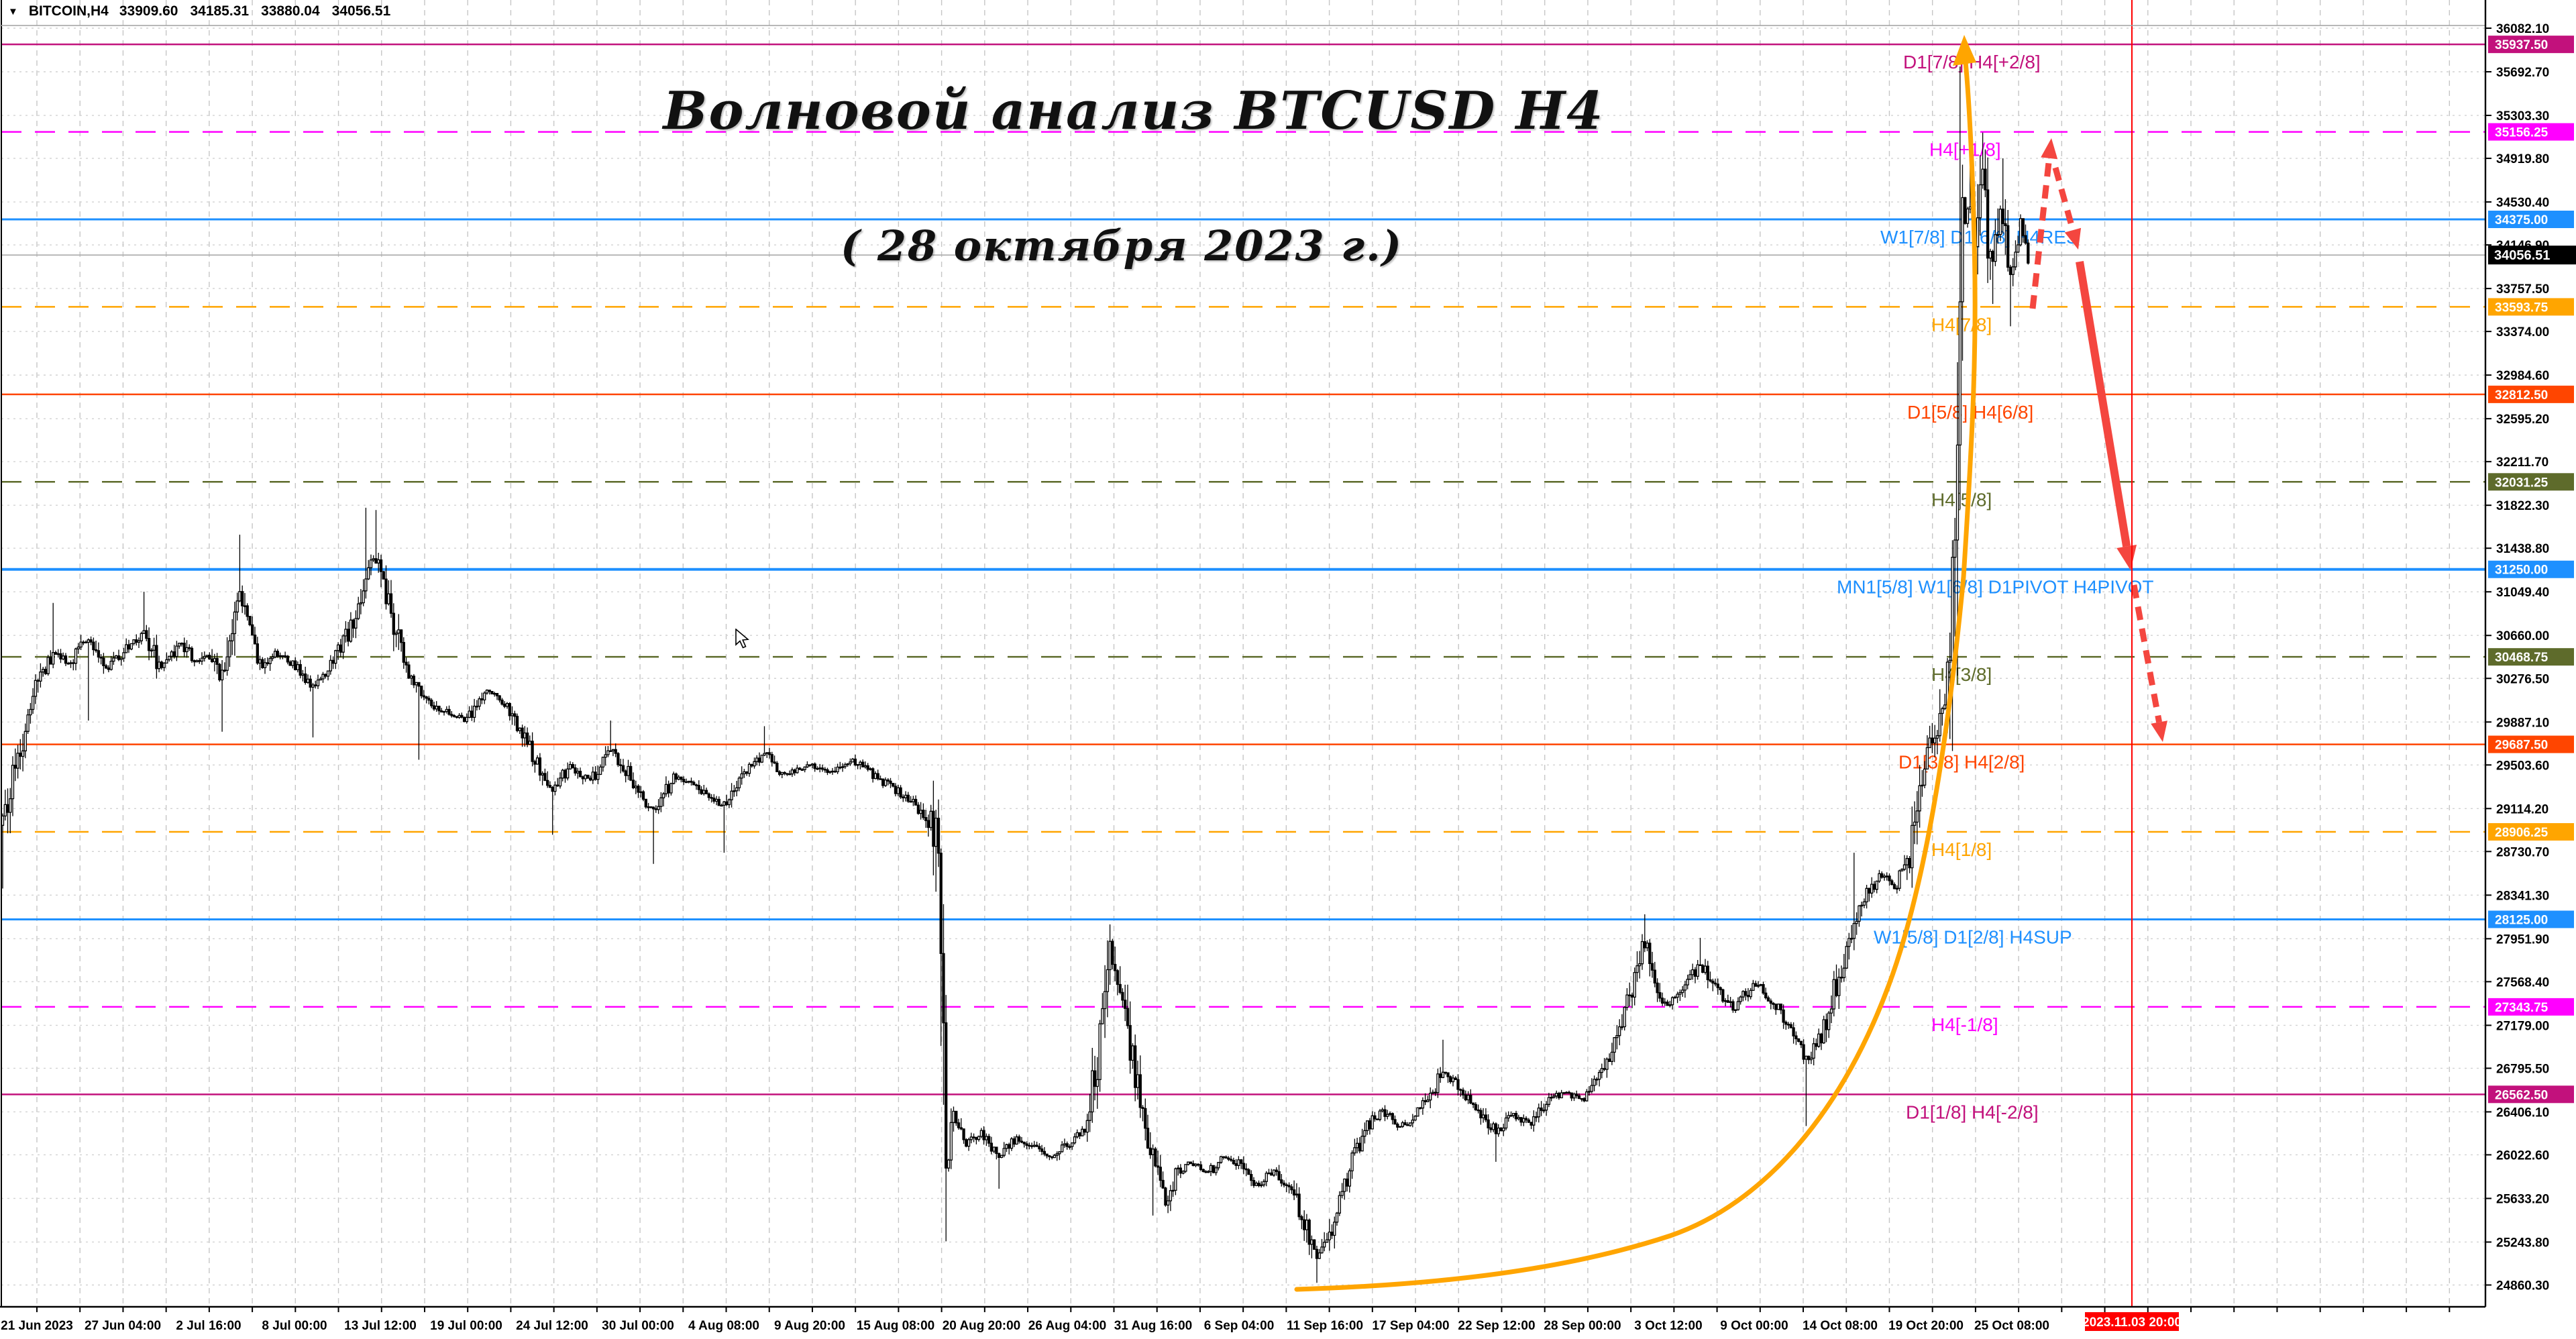 This screenshot has height=1339, width=2576. I want to click on price-tick-label: 31438.80, so click(2522, 549).